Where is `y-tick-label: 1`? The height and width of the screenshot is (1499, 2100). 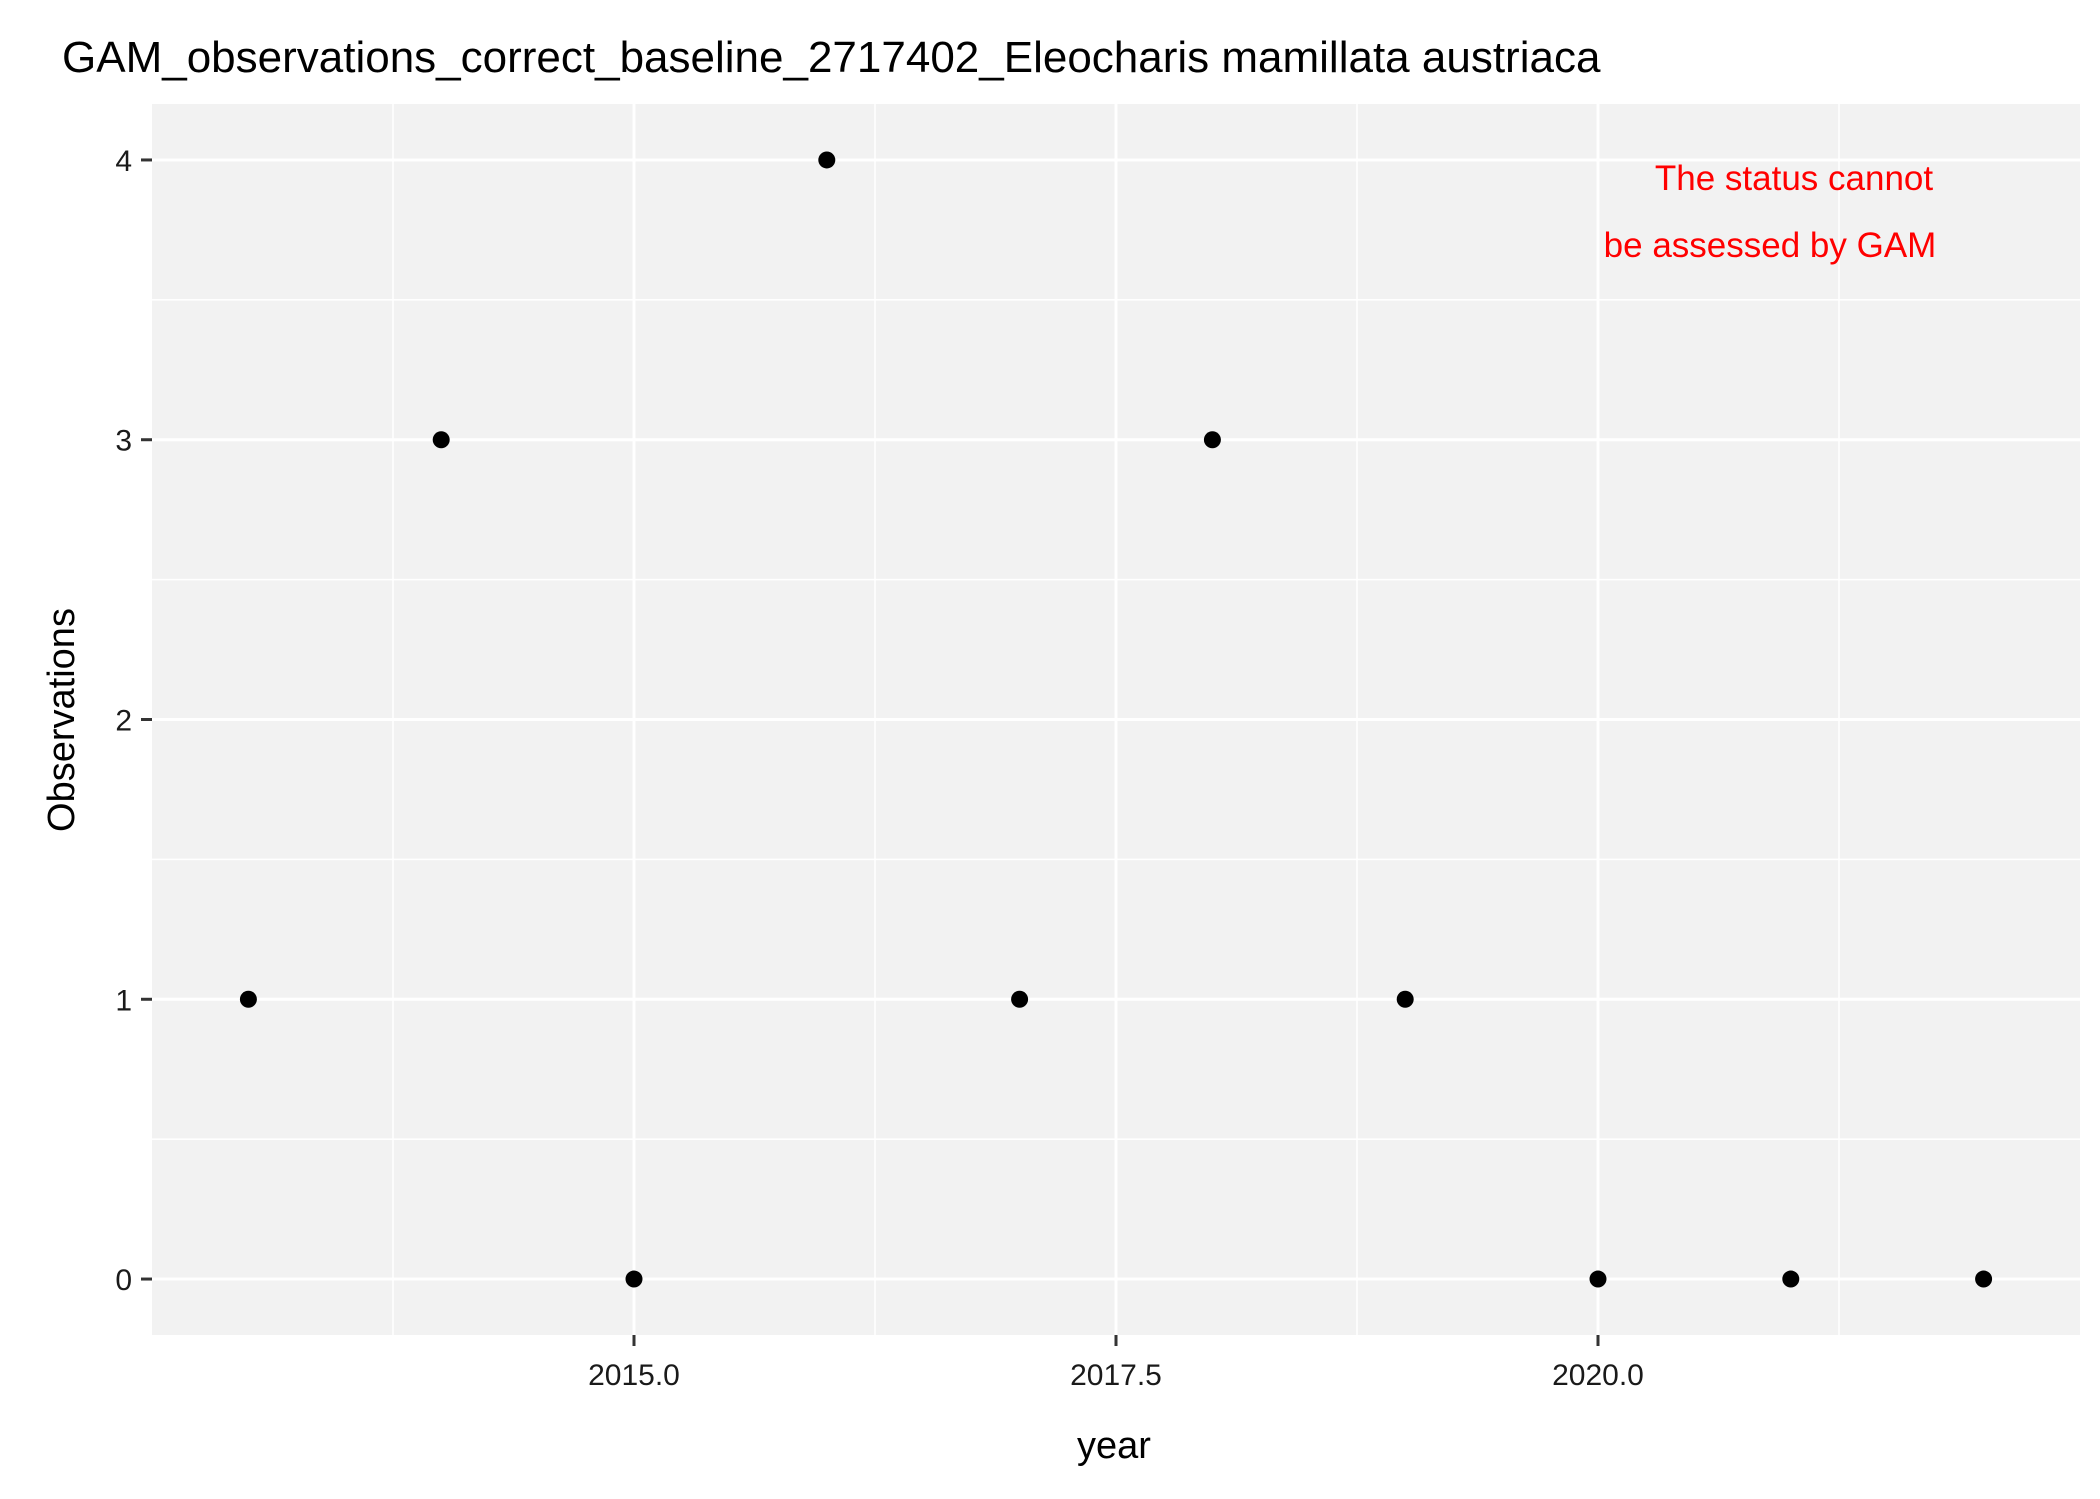
y-tick-label: 1 is located at coordinates (123, 1000).